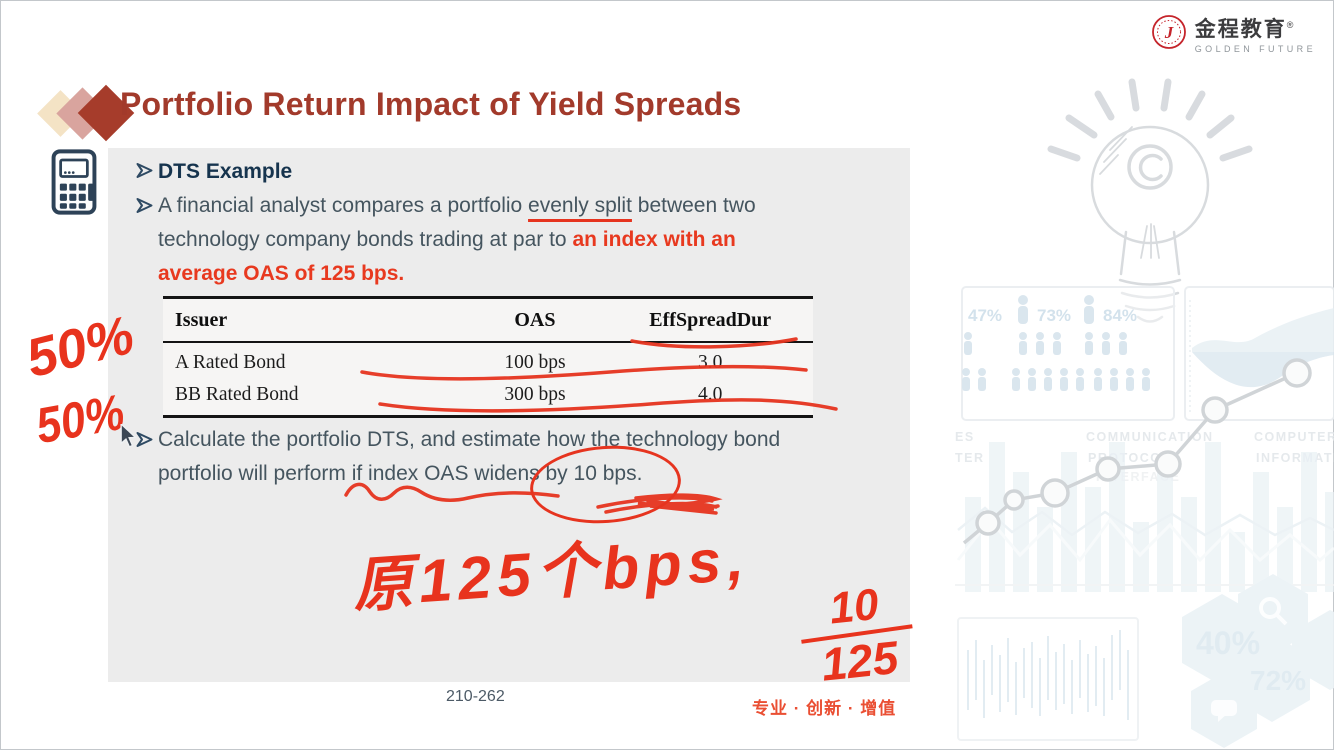  Describe the element at coordinates (1245, 29) in the screenshot. I see `logo-name-cn: 金程教育®` at that location.